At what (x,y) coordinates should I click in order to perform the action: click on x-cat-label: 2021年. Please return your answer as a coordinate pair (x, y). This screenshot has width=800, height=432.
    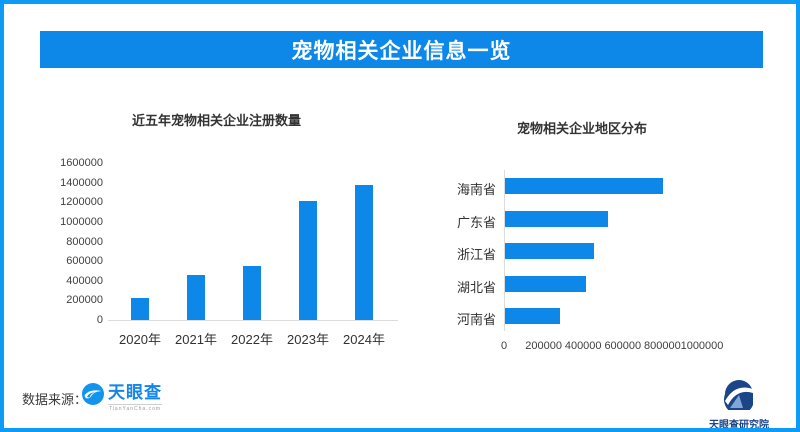
    Looking at the image, I should click on (196, 339).